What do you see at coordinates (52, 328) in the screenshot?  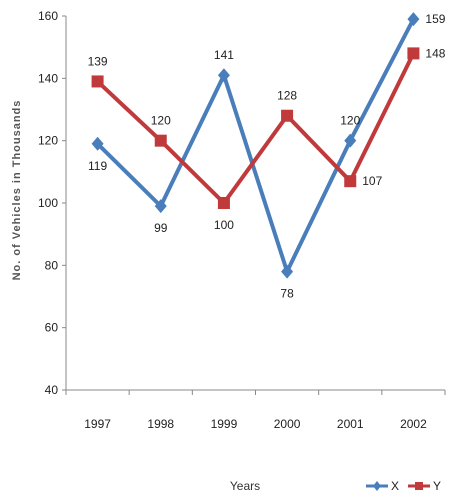 I see `y-tick-label: 60` at bounding box center [52, 328].